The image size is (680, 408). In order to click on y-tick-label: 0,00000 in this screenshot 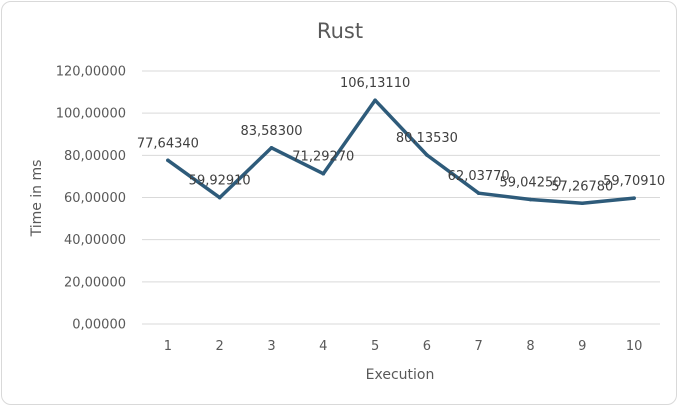, I will do `click(99, 325)`.